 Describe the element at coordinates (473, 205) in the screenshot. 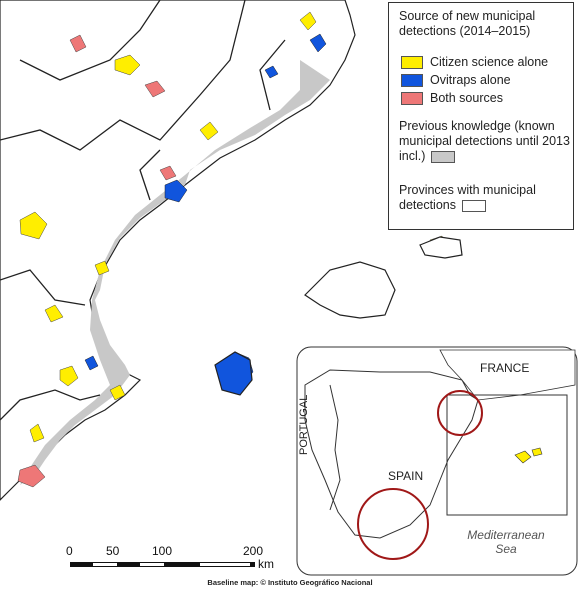

I see `legend-swatch-outline` at that location.